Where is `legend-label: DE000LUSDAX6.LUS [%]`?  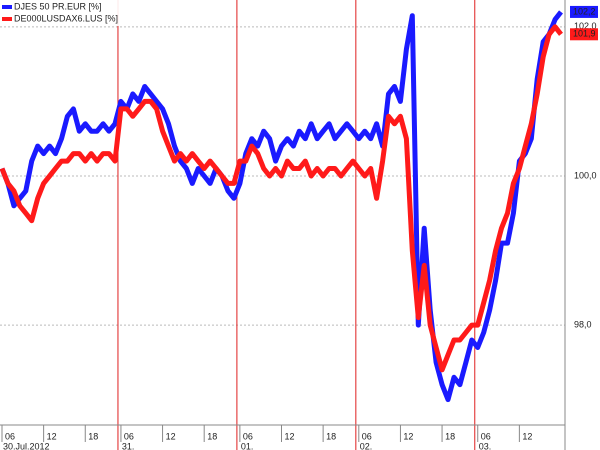
legend-label: DE000LUSDAX6.LUS [%] is located at coordinates (66, 18).